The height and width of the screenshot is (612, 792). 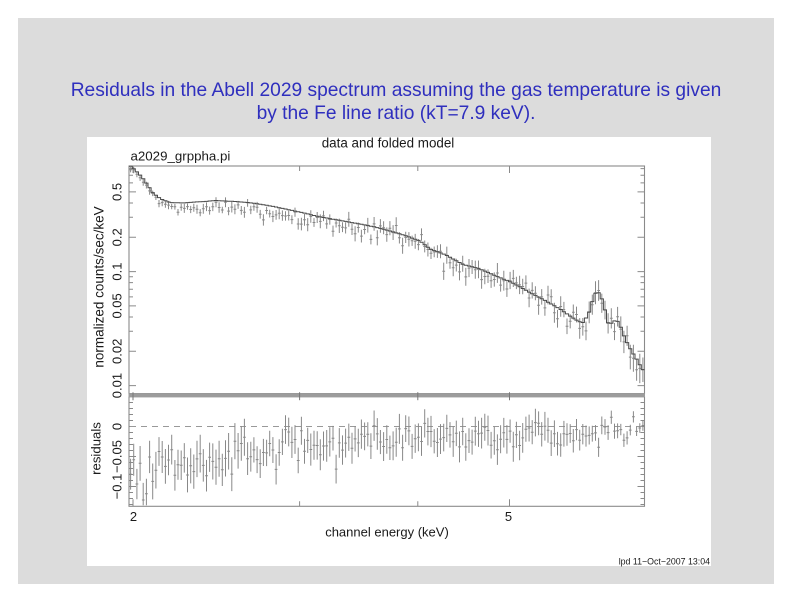 I want to click on svg-text: channel energy (keV), so click(x=387, y=532).